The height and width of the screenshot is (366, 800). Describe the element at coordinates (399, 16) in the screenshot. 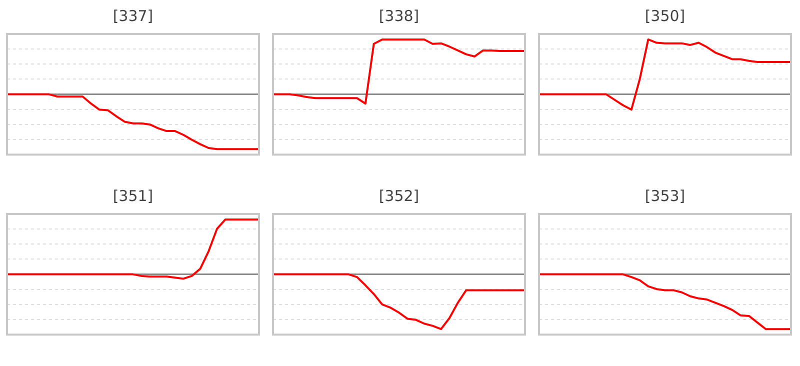

I see `chart-title: [338]` at that location.